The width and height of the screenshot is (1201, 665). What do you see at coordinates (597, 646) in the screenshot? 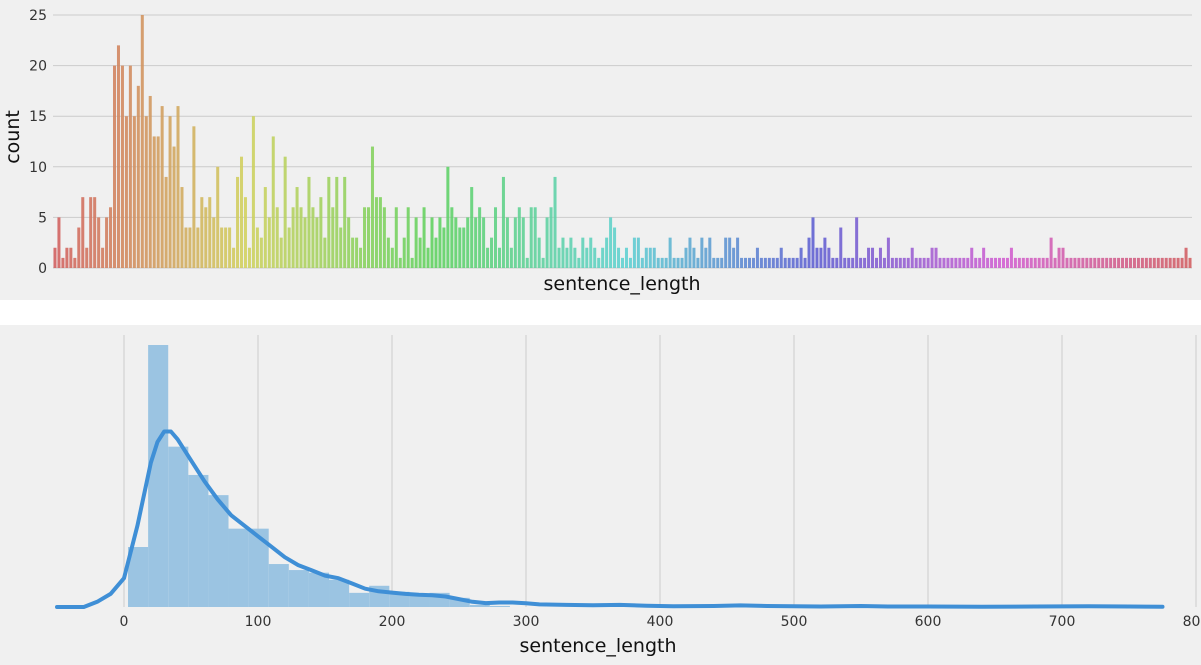
I see `distribution-plot-x-axis-label: sentence_length` at bounding box center [597, 646].